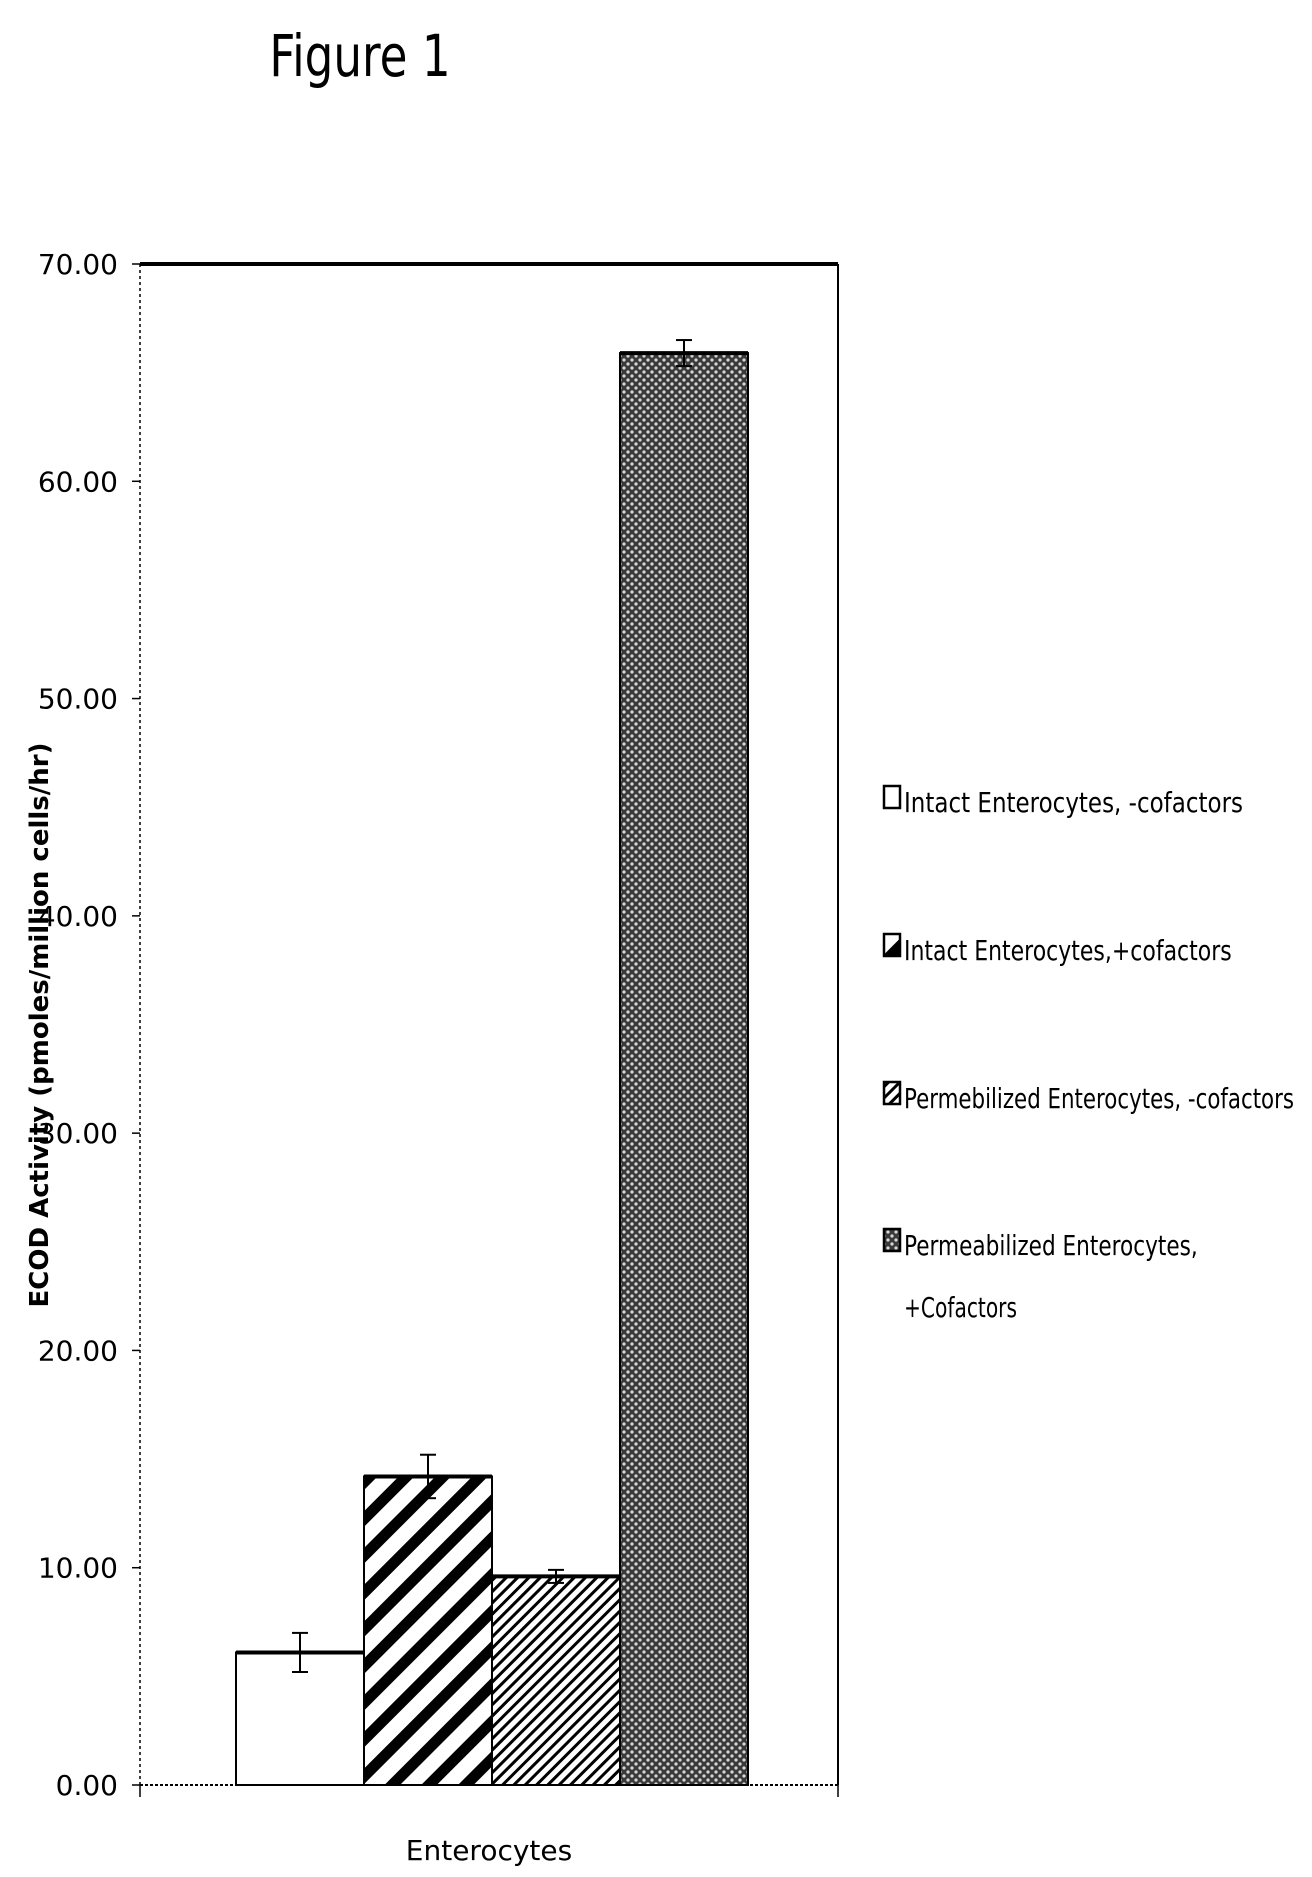 The image size is (1312, 1877). What do you see at coordinates (489, 1850) in the screenshot?
I see `x-category-label: Enterocytes` at bounding box center [489, 1850].